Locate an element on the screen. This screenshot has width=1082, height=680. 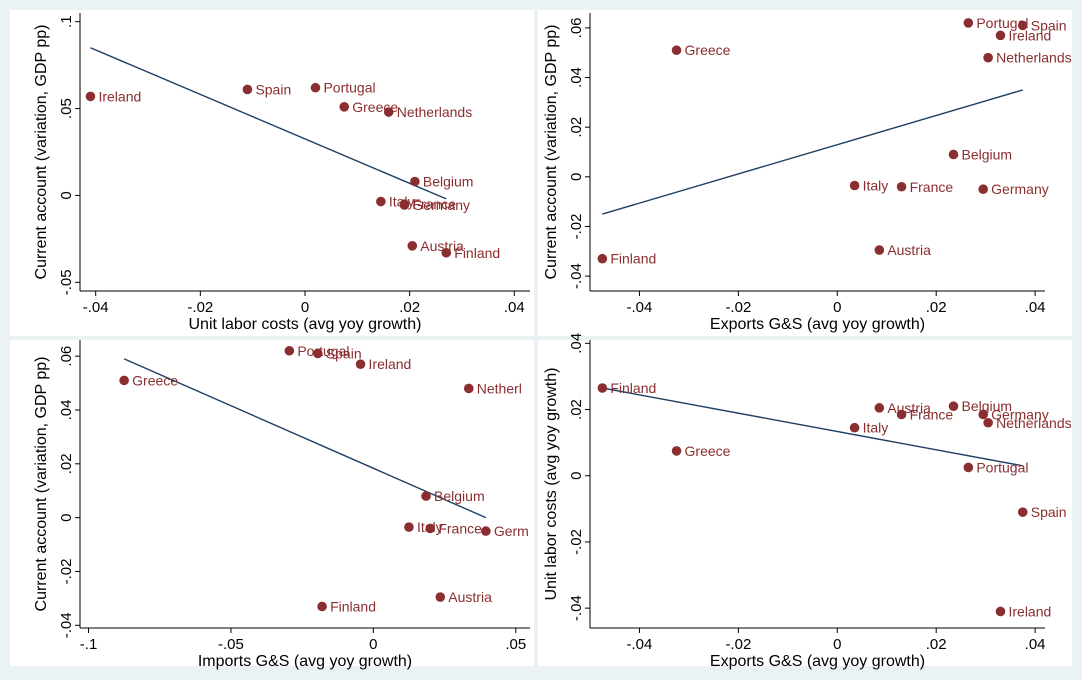
data-point-label: Netherl is located at coordinates (499, 388).